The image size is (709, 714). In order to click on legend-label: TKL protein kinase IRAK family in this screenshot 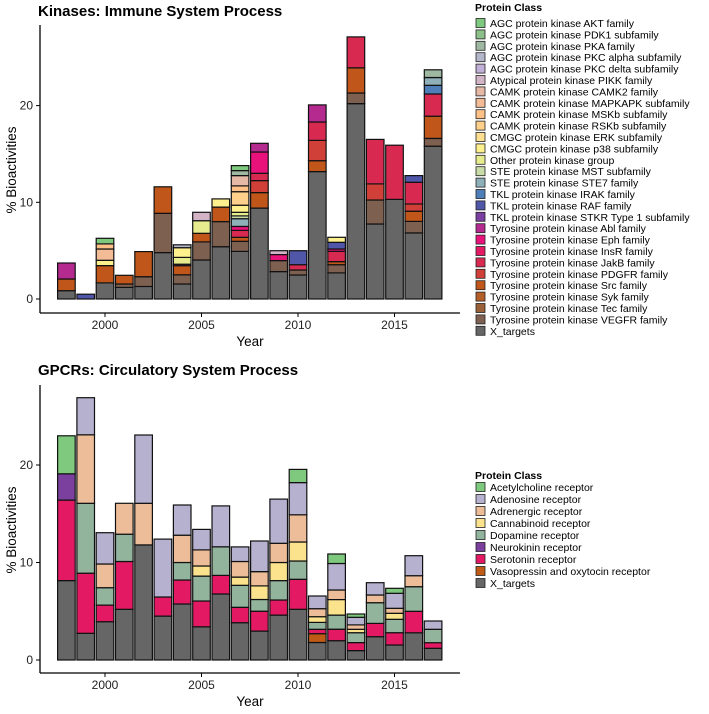, I will do `click(563, 195)`.